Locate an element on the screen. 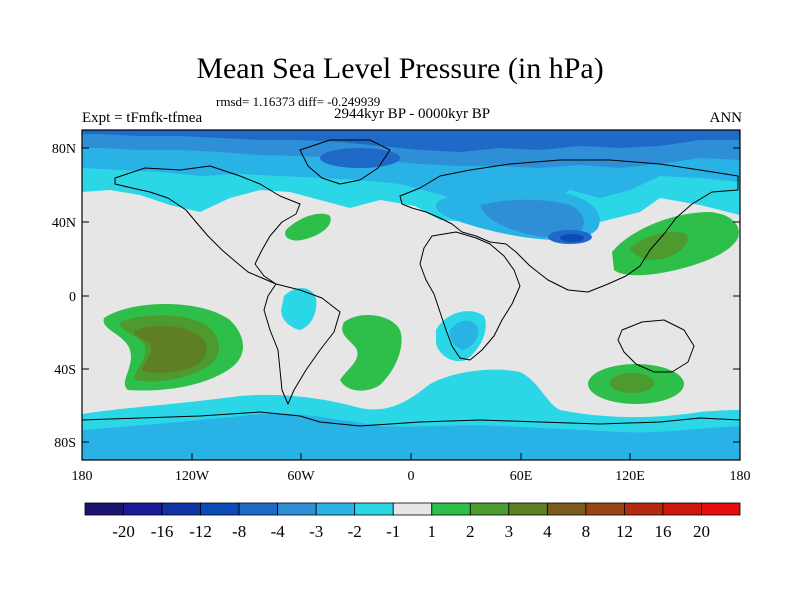 Image resolution: width=800 pixels, height=600 pixels. experiment-label: Expt = tFmfk-tfmea is located at coordinates (142, 118).